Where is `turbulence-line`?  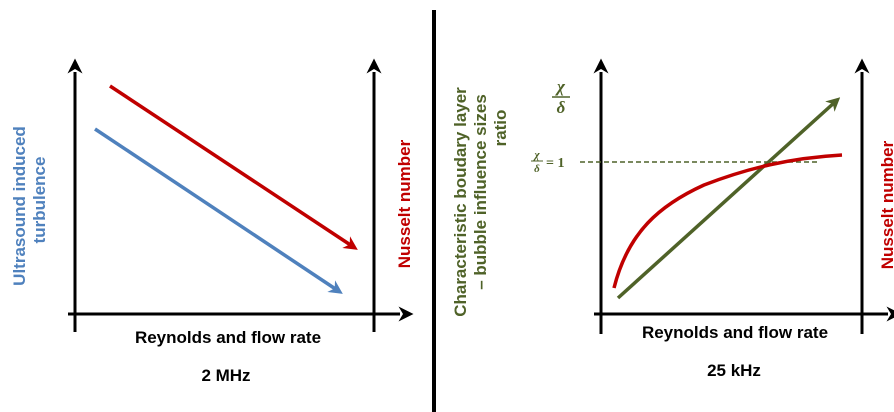 turbulence-line is located at coordinates (218, 210).